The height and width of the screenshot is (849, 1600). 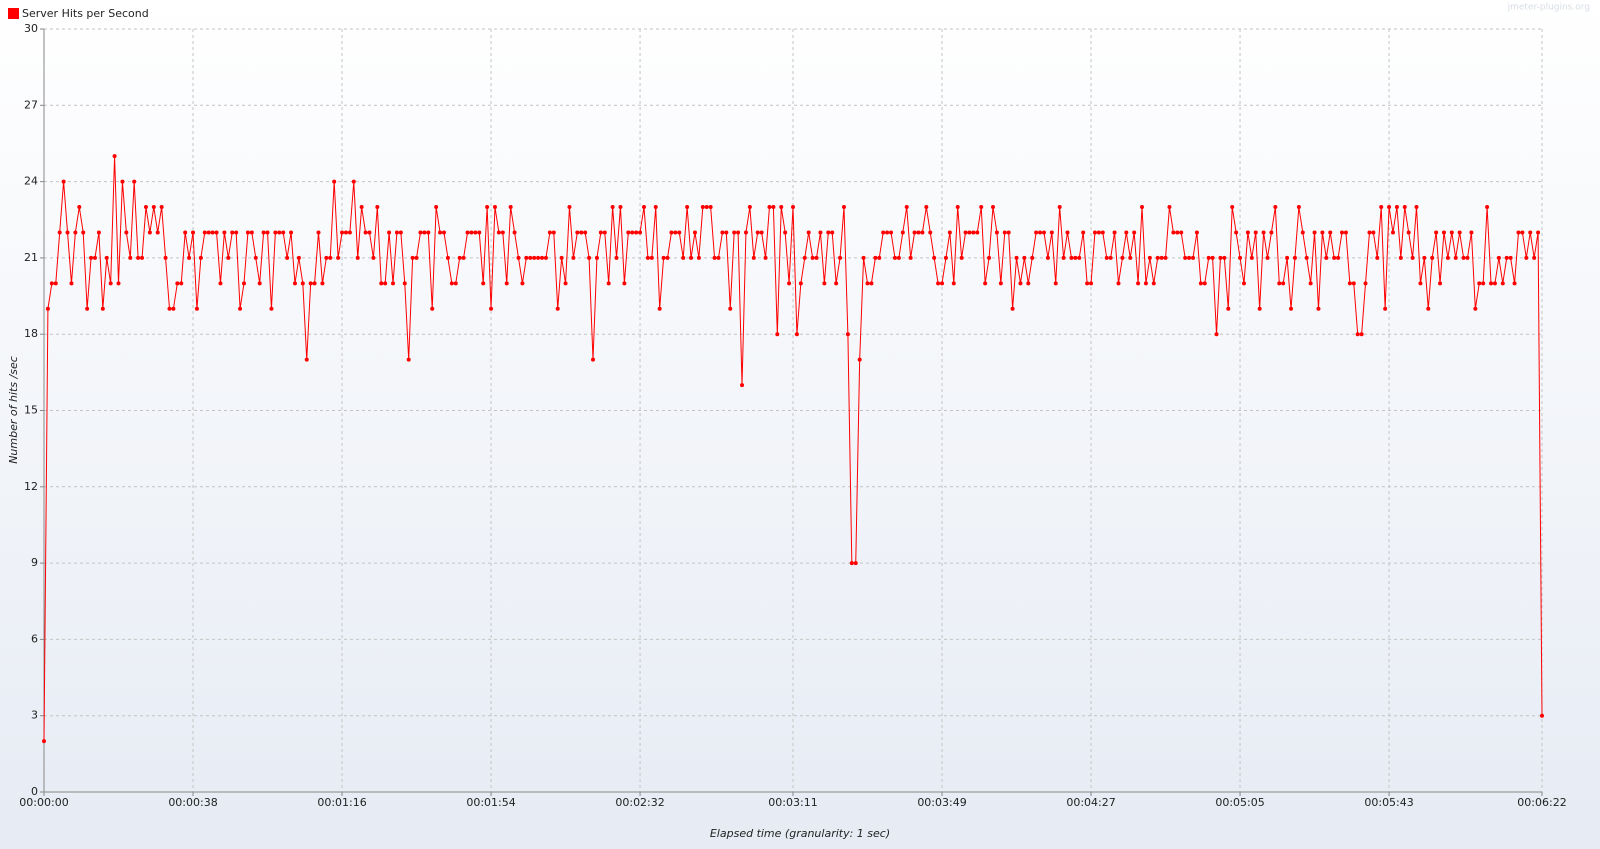 I want to click on x-axis-label: Elapsed time (granularity: 1 sec), so click(x=800, y=833).